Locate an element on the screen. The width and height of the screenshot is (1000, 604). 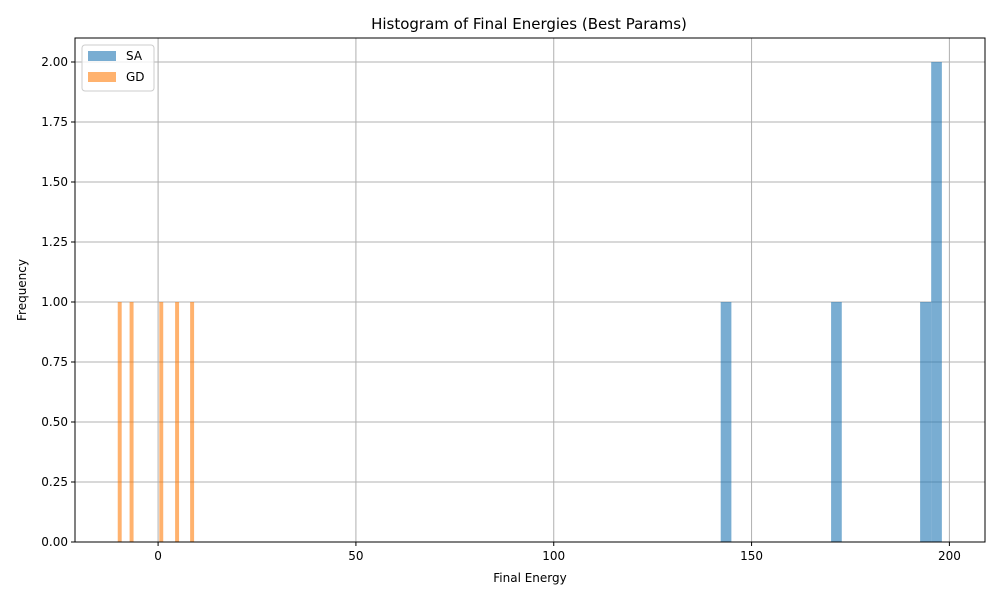
y-tick-label: 0.00 is located at coordinates (54, 542).